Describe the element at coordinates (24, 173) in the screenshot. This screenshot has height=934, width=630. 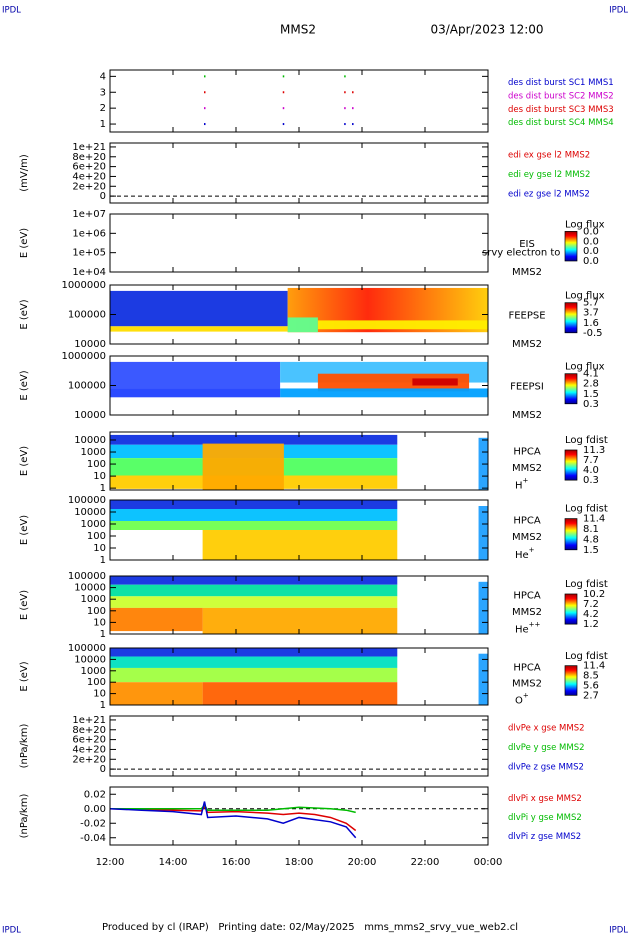
I see `y-axis-label: (mV/m)` at that location.